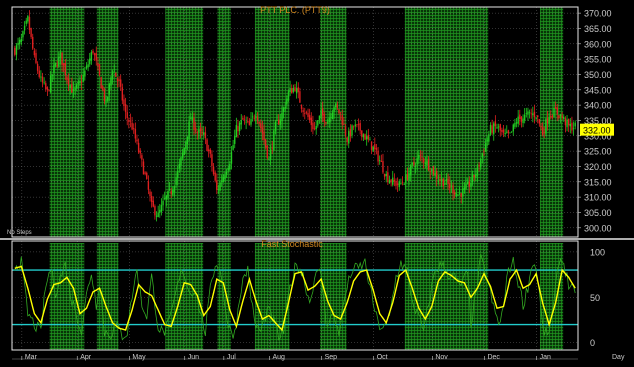  I want to click on price-tick-label-14: 370.00, so click(598, 14).